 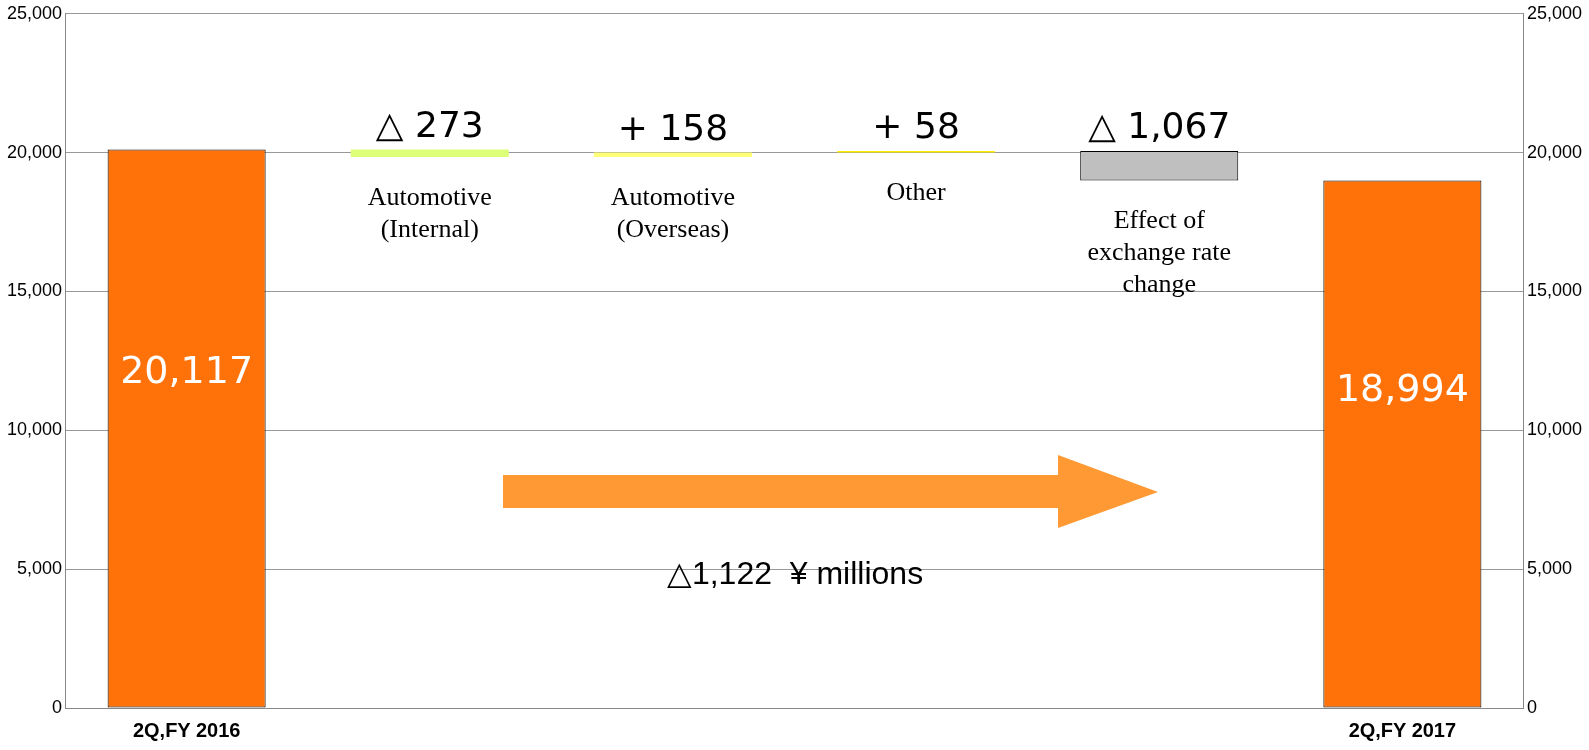 What do you see at coordinates (1554, 290) in the screenshot?
I see `y2-tick-label: 15,000` at bounding box center [1554, 290].